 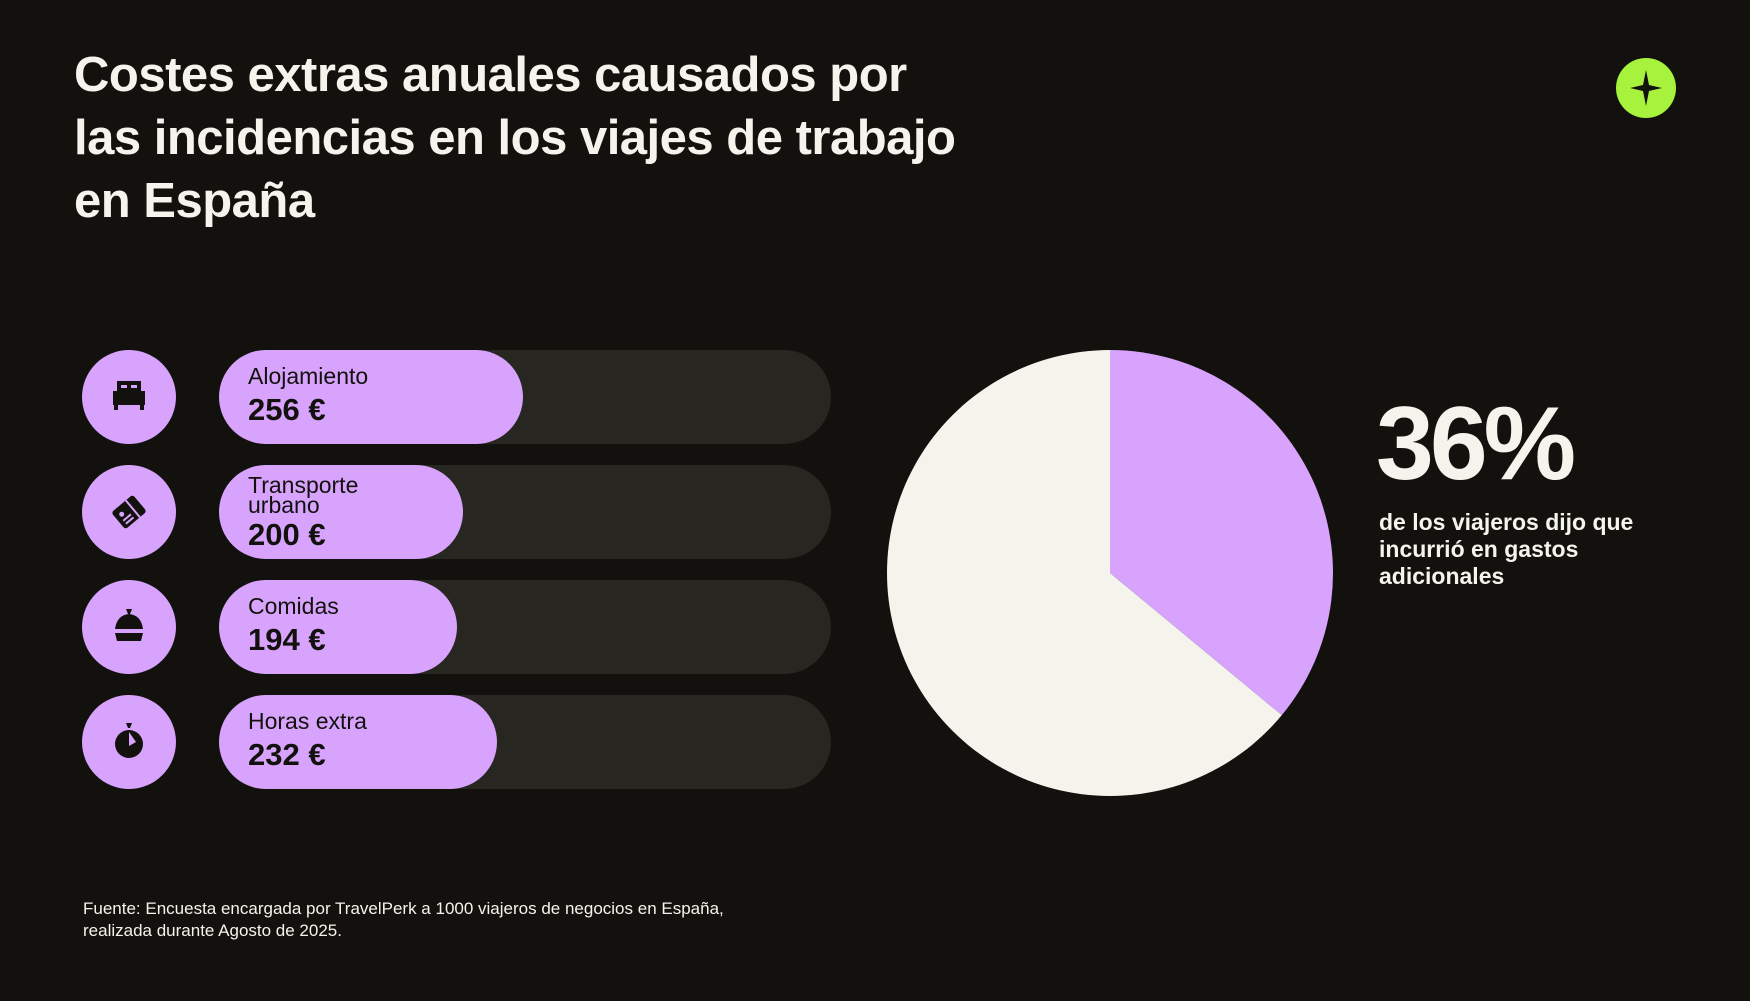 I want to click on bar-track: Comidas 194 €, so click(x=525, y=627).